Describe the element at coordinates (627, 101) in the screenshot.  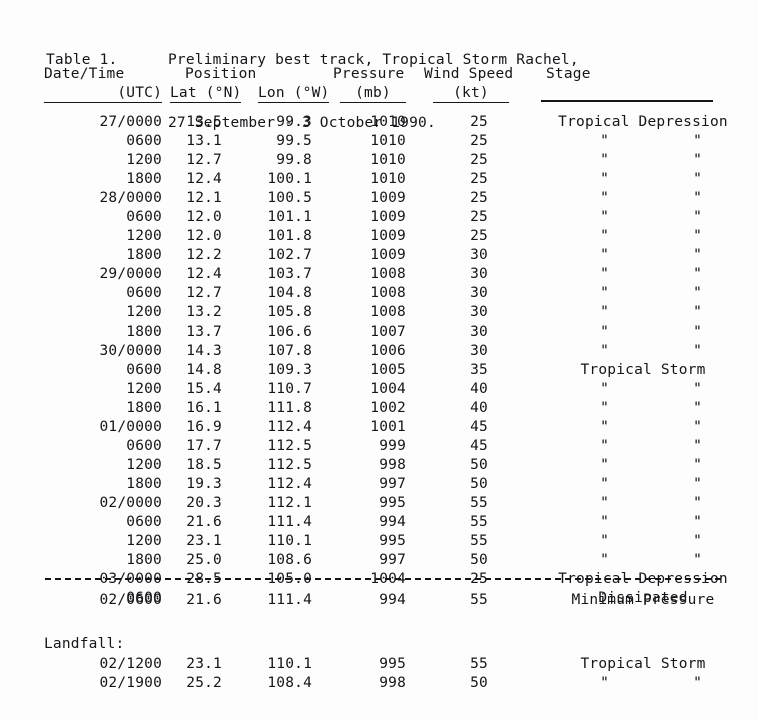
I see `header-stage-rule` at that location.